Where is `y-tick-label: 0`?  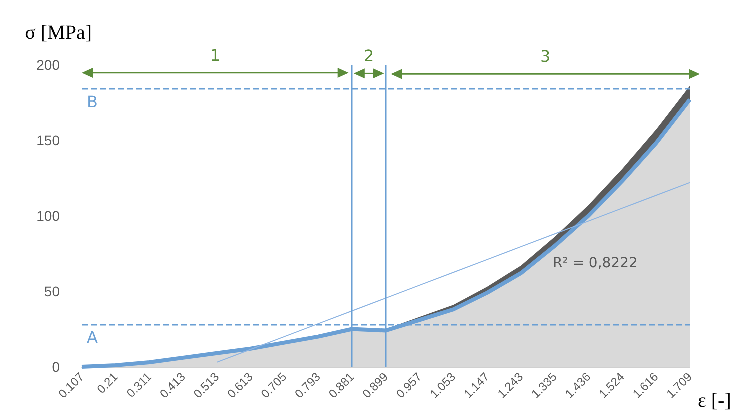 y-tick-label: 0 is located at coordinates (56, 367).